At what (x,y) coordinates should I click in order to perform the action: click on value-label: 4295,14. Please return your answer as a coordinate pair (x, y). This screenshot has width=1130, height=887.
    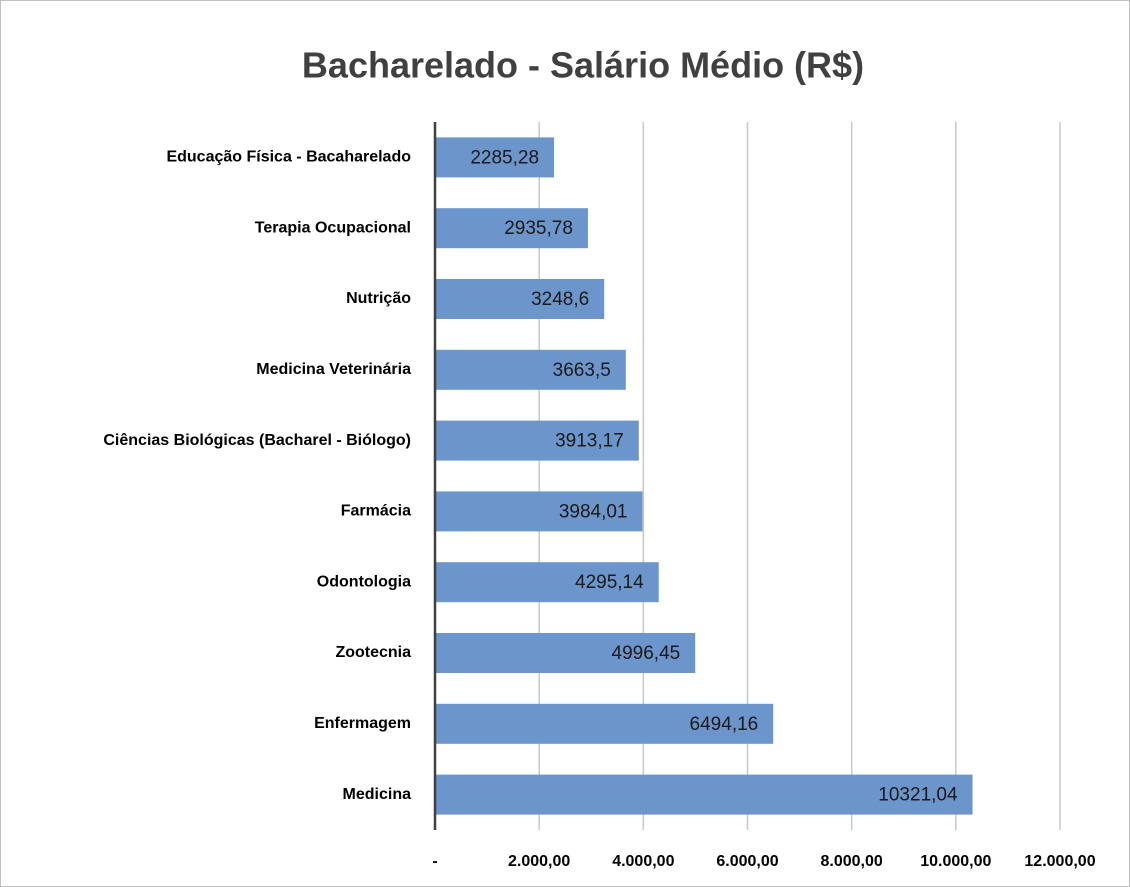
    Looking at the image, I should click on (609, 582).